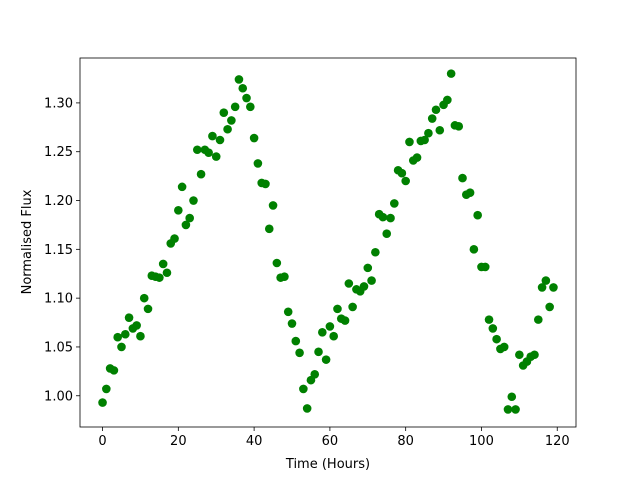 Image resolution: width=640 pixels, height=480 pixels. I want to click on x-tick-label: 20, so click(178, 441).